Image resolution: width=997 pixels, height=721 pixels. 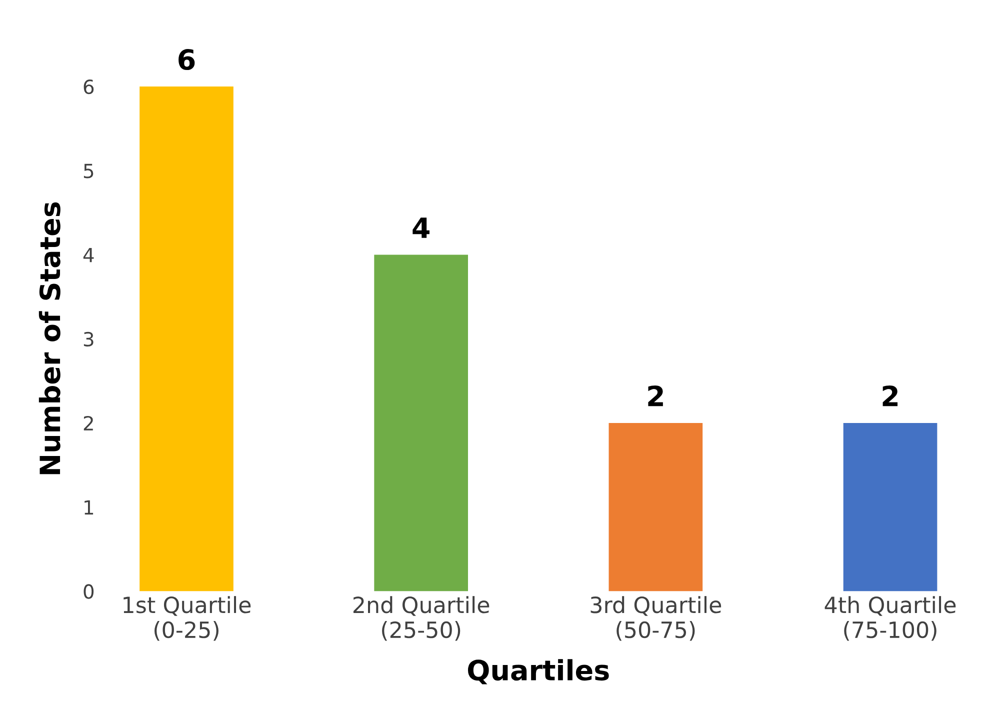 What do you see at coordinates (89, 86) in the screenshot?
I see `y-tick-label: 6` at bounding box center [89, 86].